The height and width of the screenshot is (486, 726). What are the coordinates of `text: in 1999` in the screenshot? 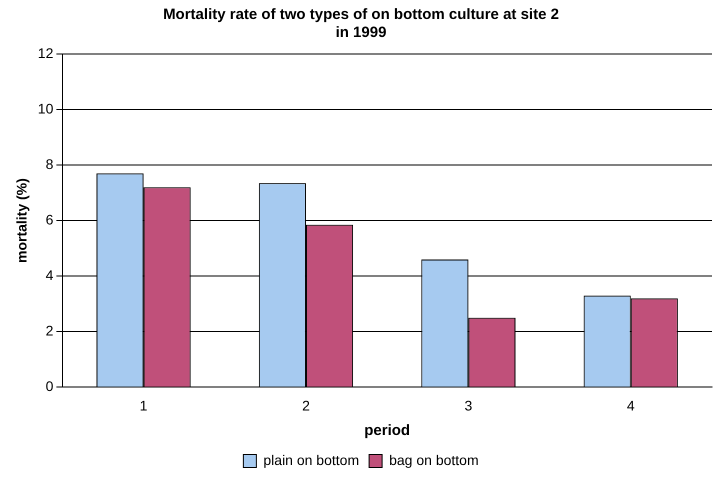 It's located at (361, 33).